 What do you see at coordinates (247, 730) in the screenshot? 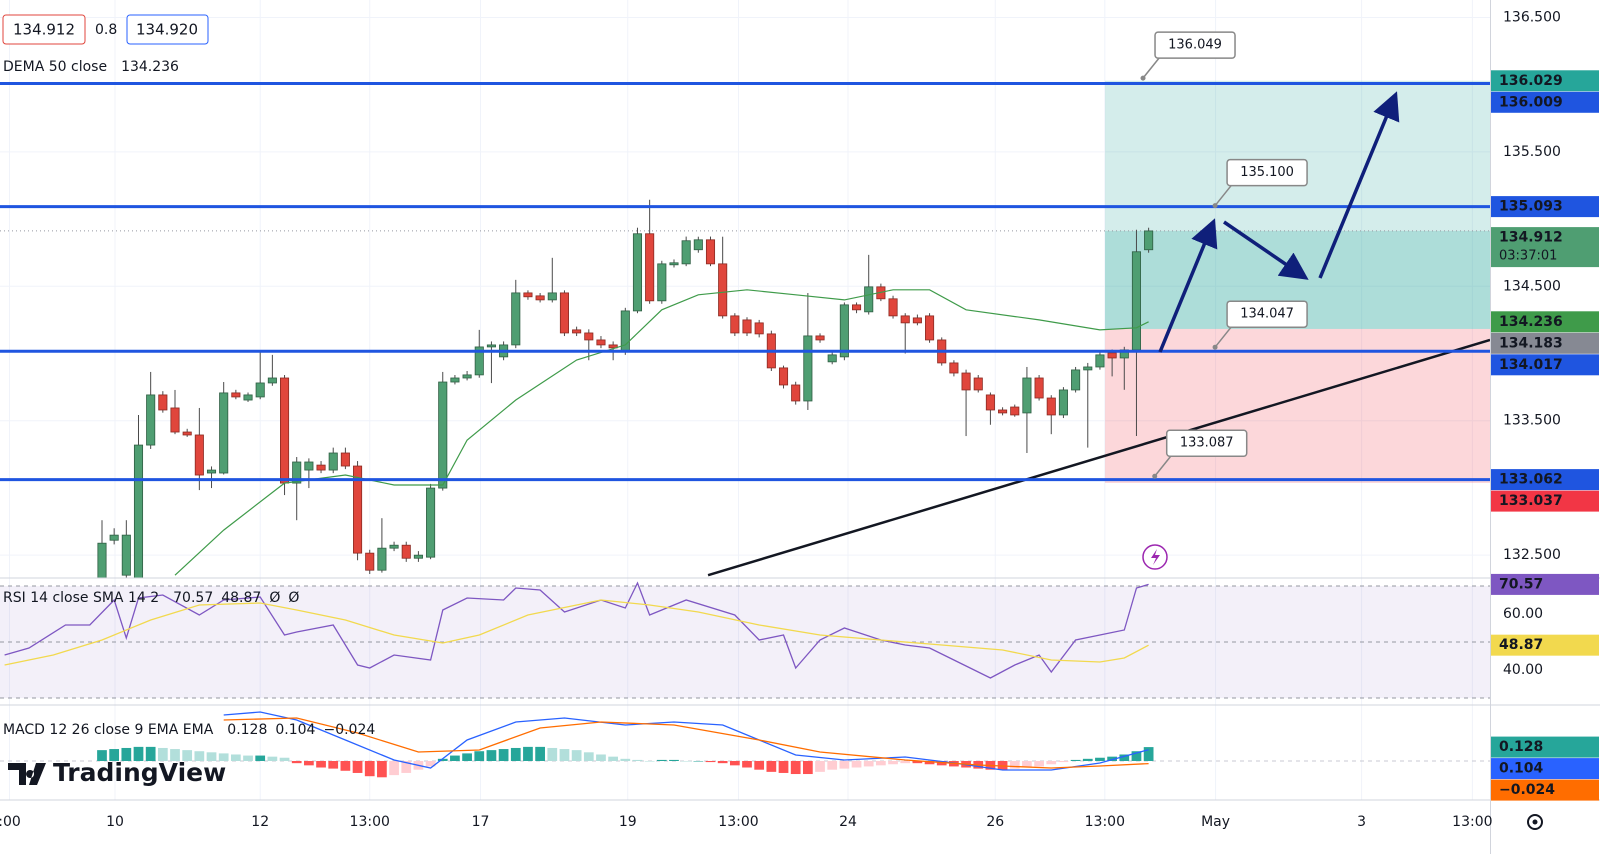
I see `legend-value: 0.128` at bounding box center [247, 730].